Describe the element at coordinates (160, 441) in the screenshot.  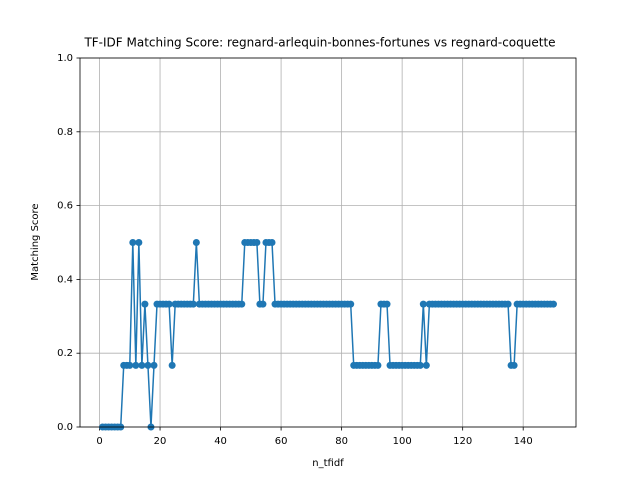
I see `x-tick-label: 20` at that location.